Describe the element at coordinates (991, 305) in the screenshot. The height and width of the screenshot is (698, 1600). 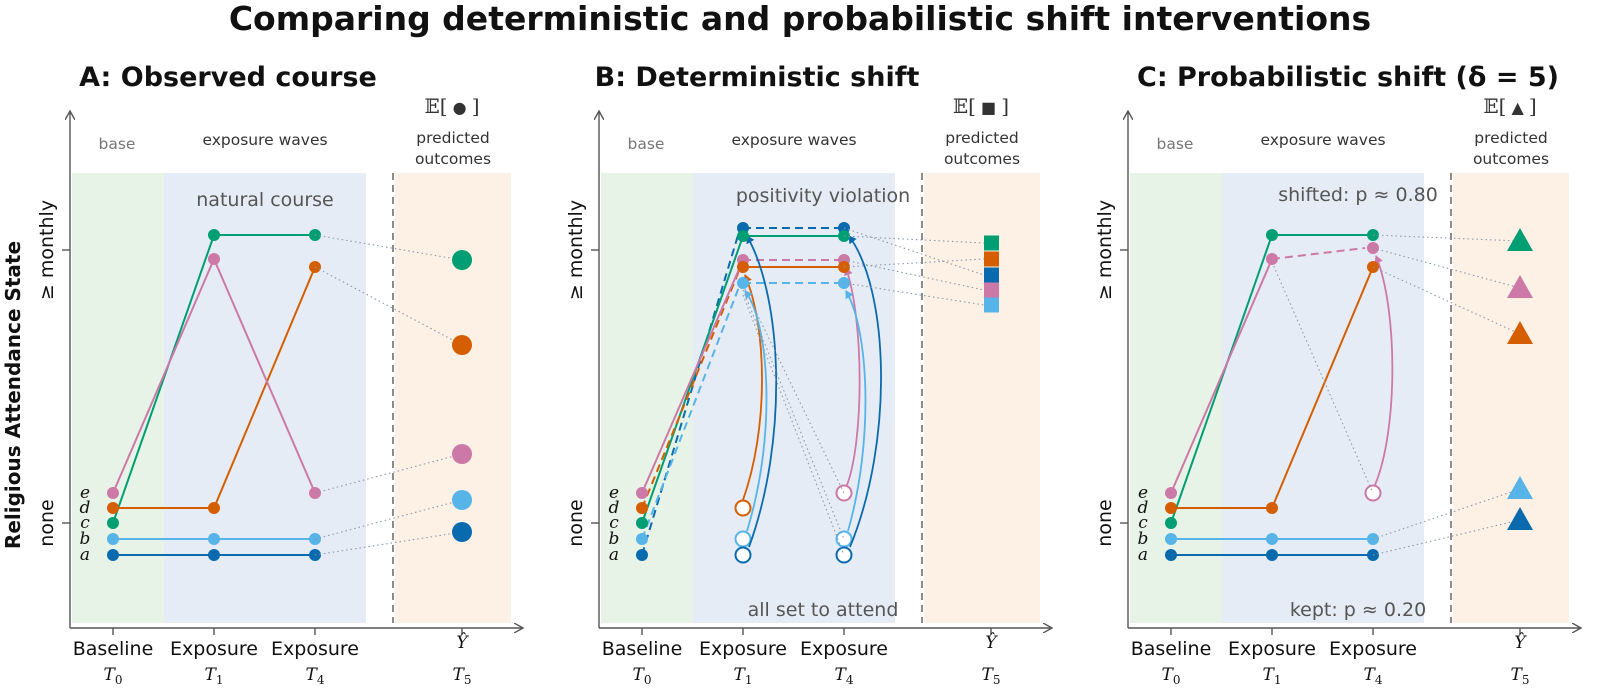
I see `outcome-square-b` at that location.